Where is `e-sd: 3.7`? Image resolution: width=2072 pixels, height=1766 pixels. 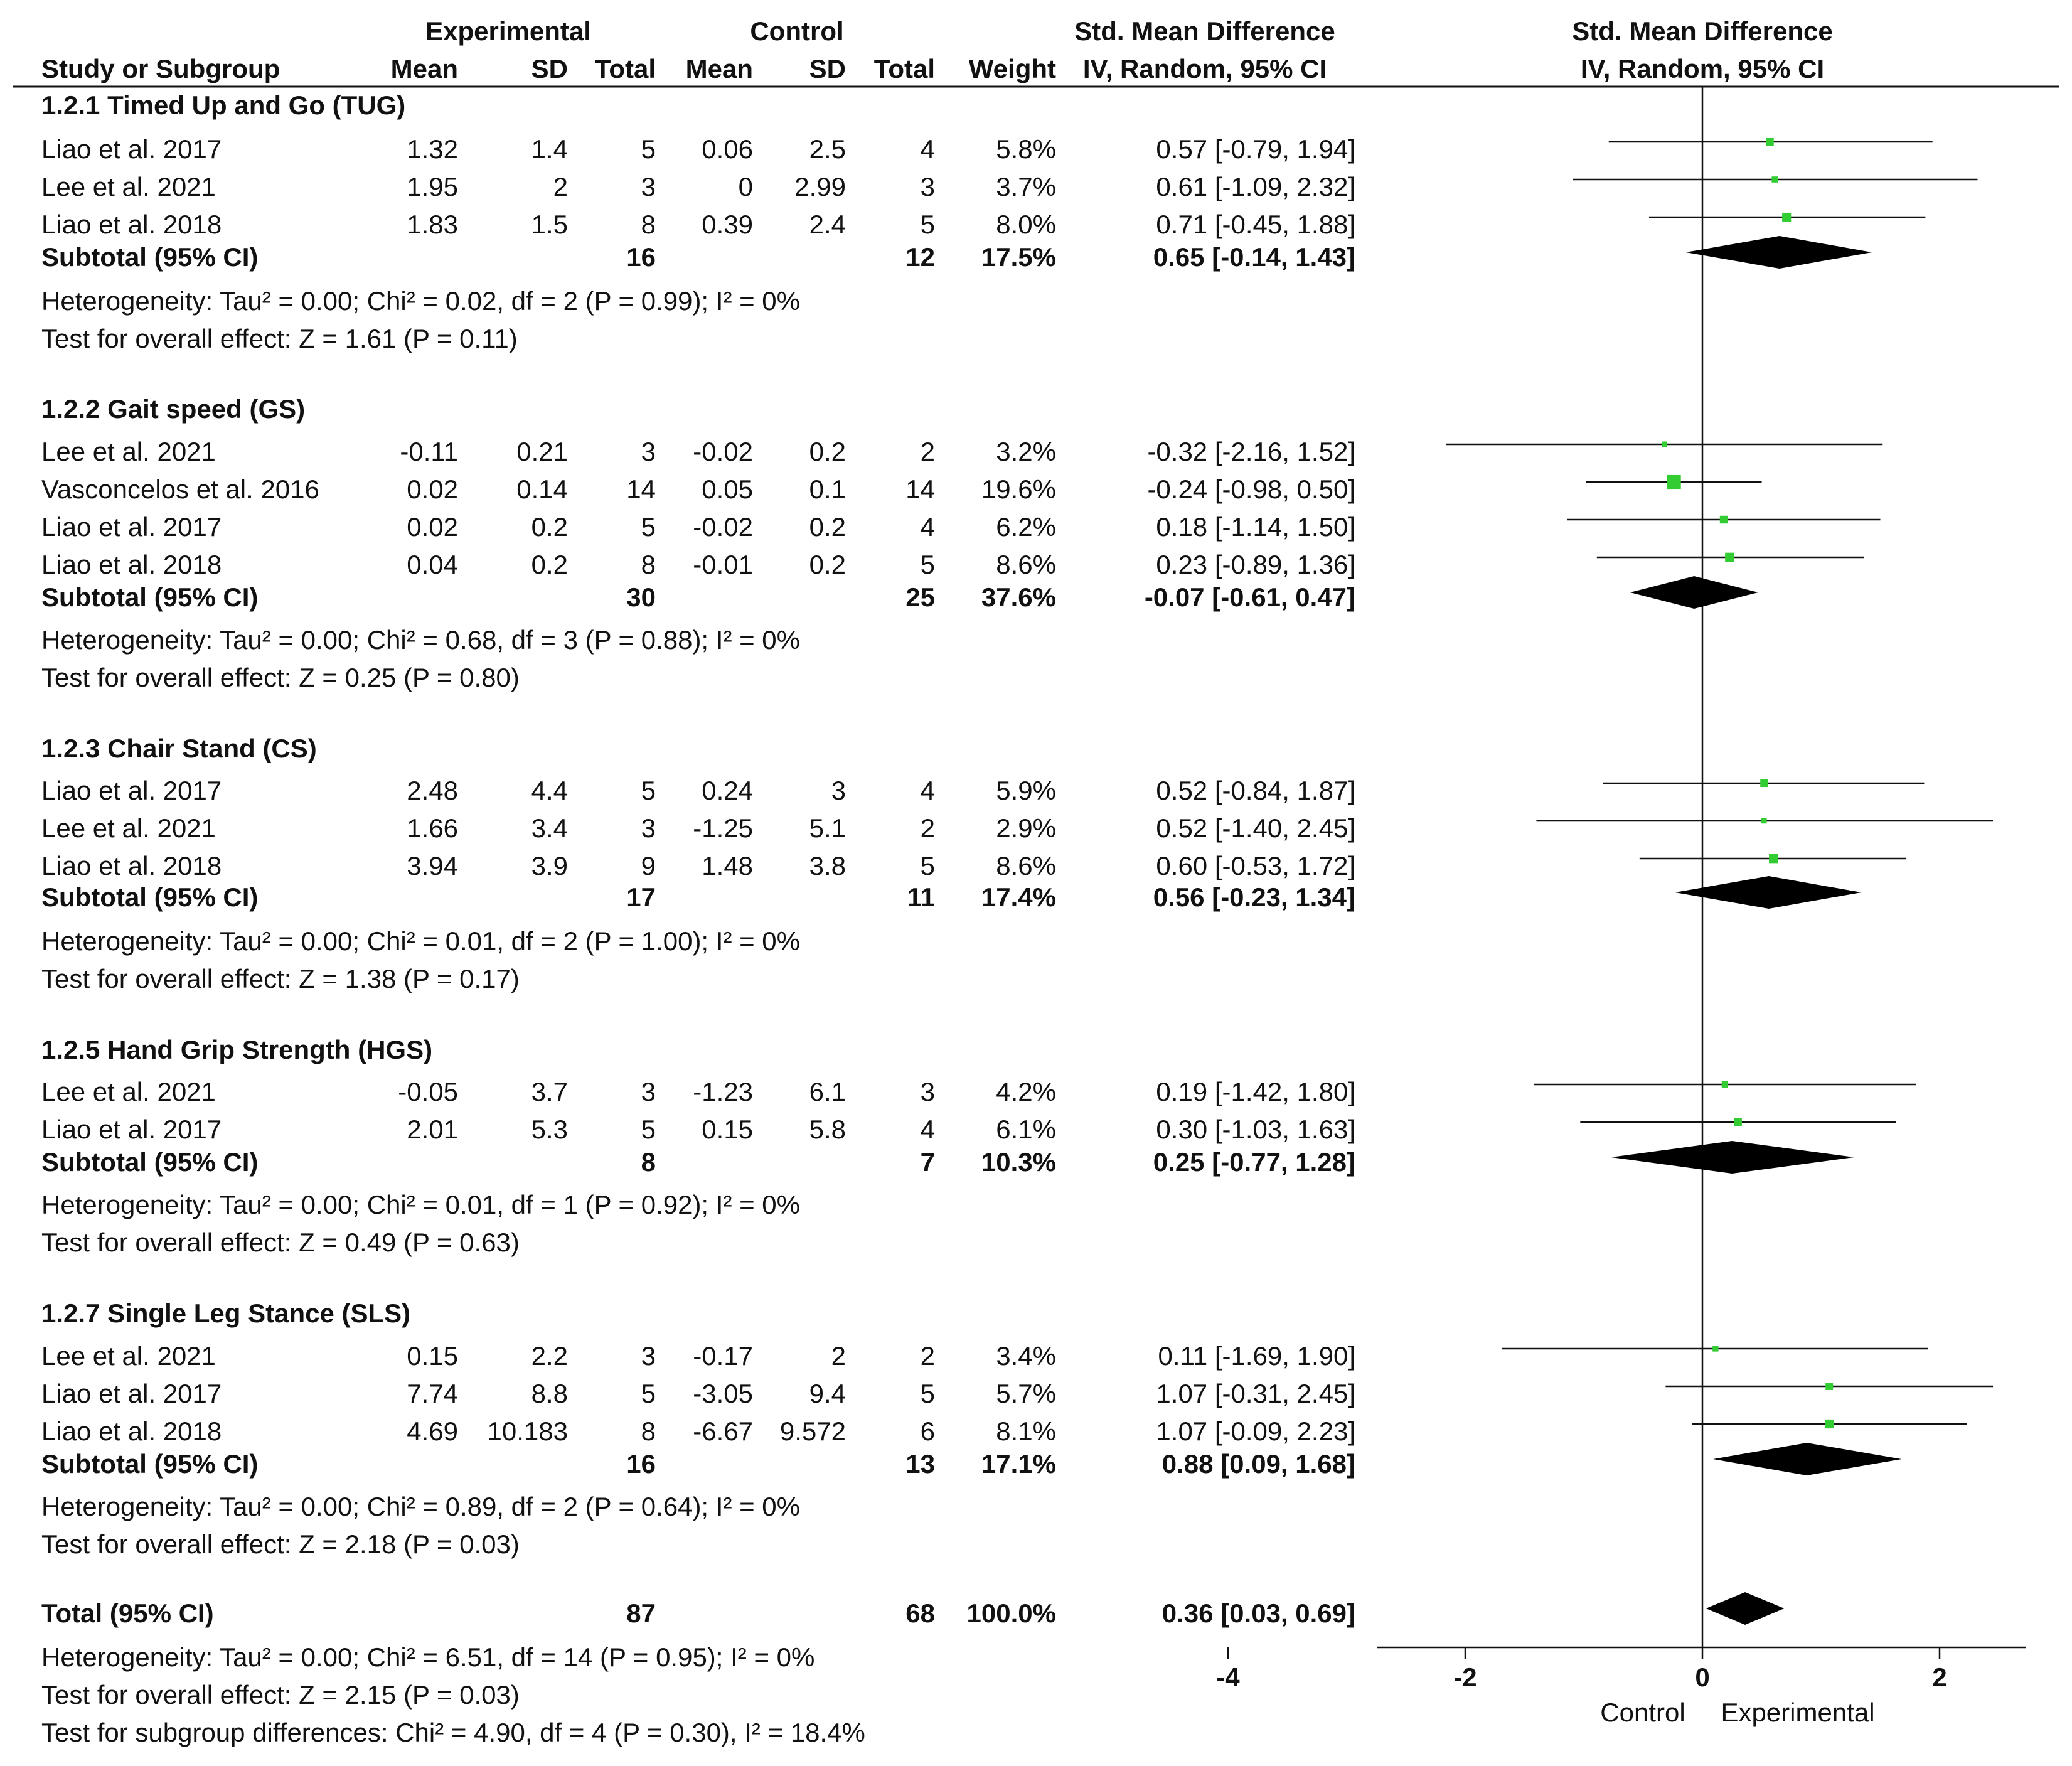 e-sd: 3.7 is located at coordinates (549, 1091).